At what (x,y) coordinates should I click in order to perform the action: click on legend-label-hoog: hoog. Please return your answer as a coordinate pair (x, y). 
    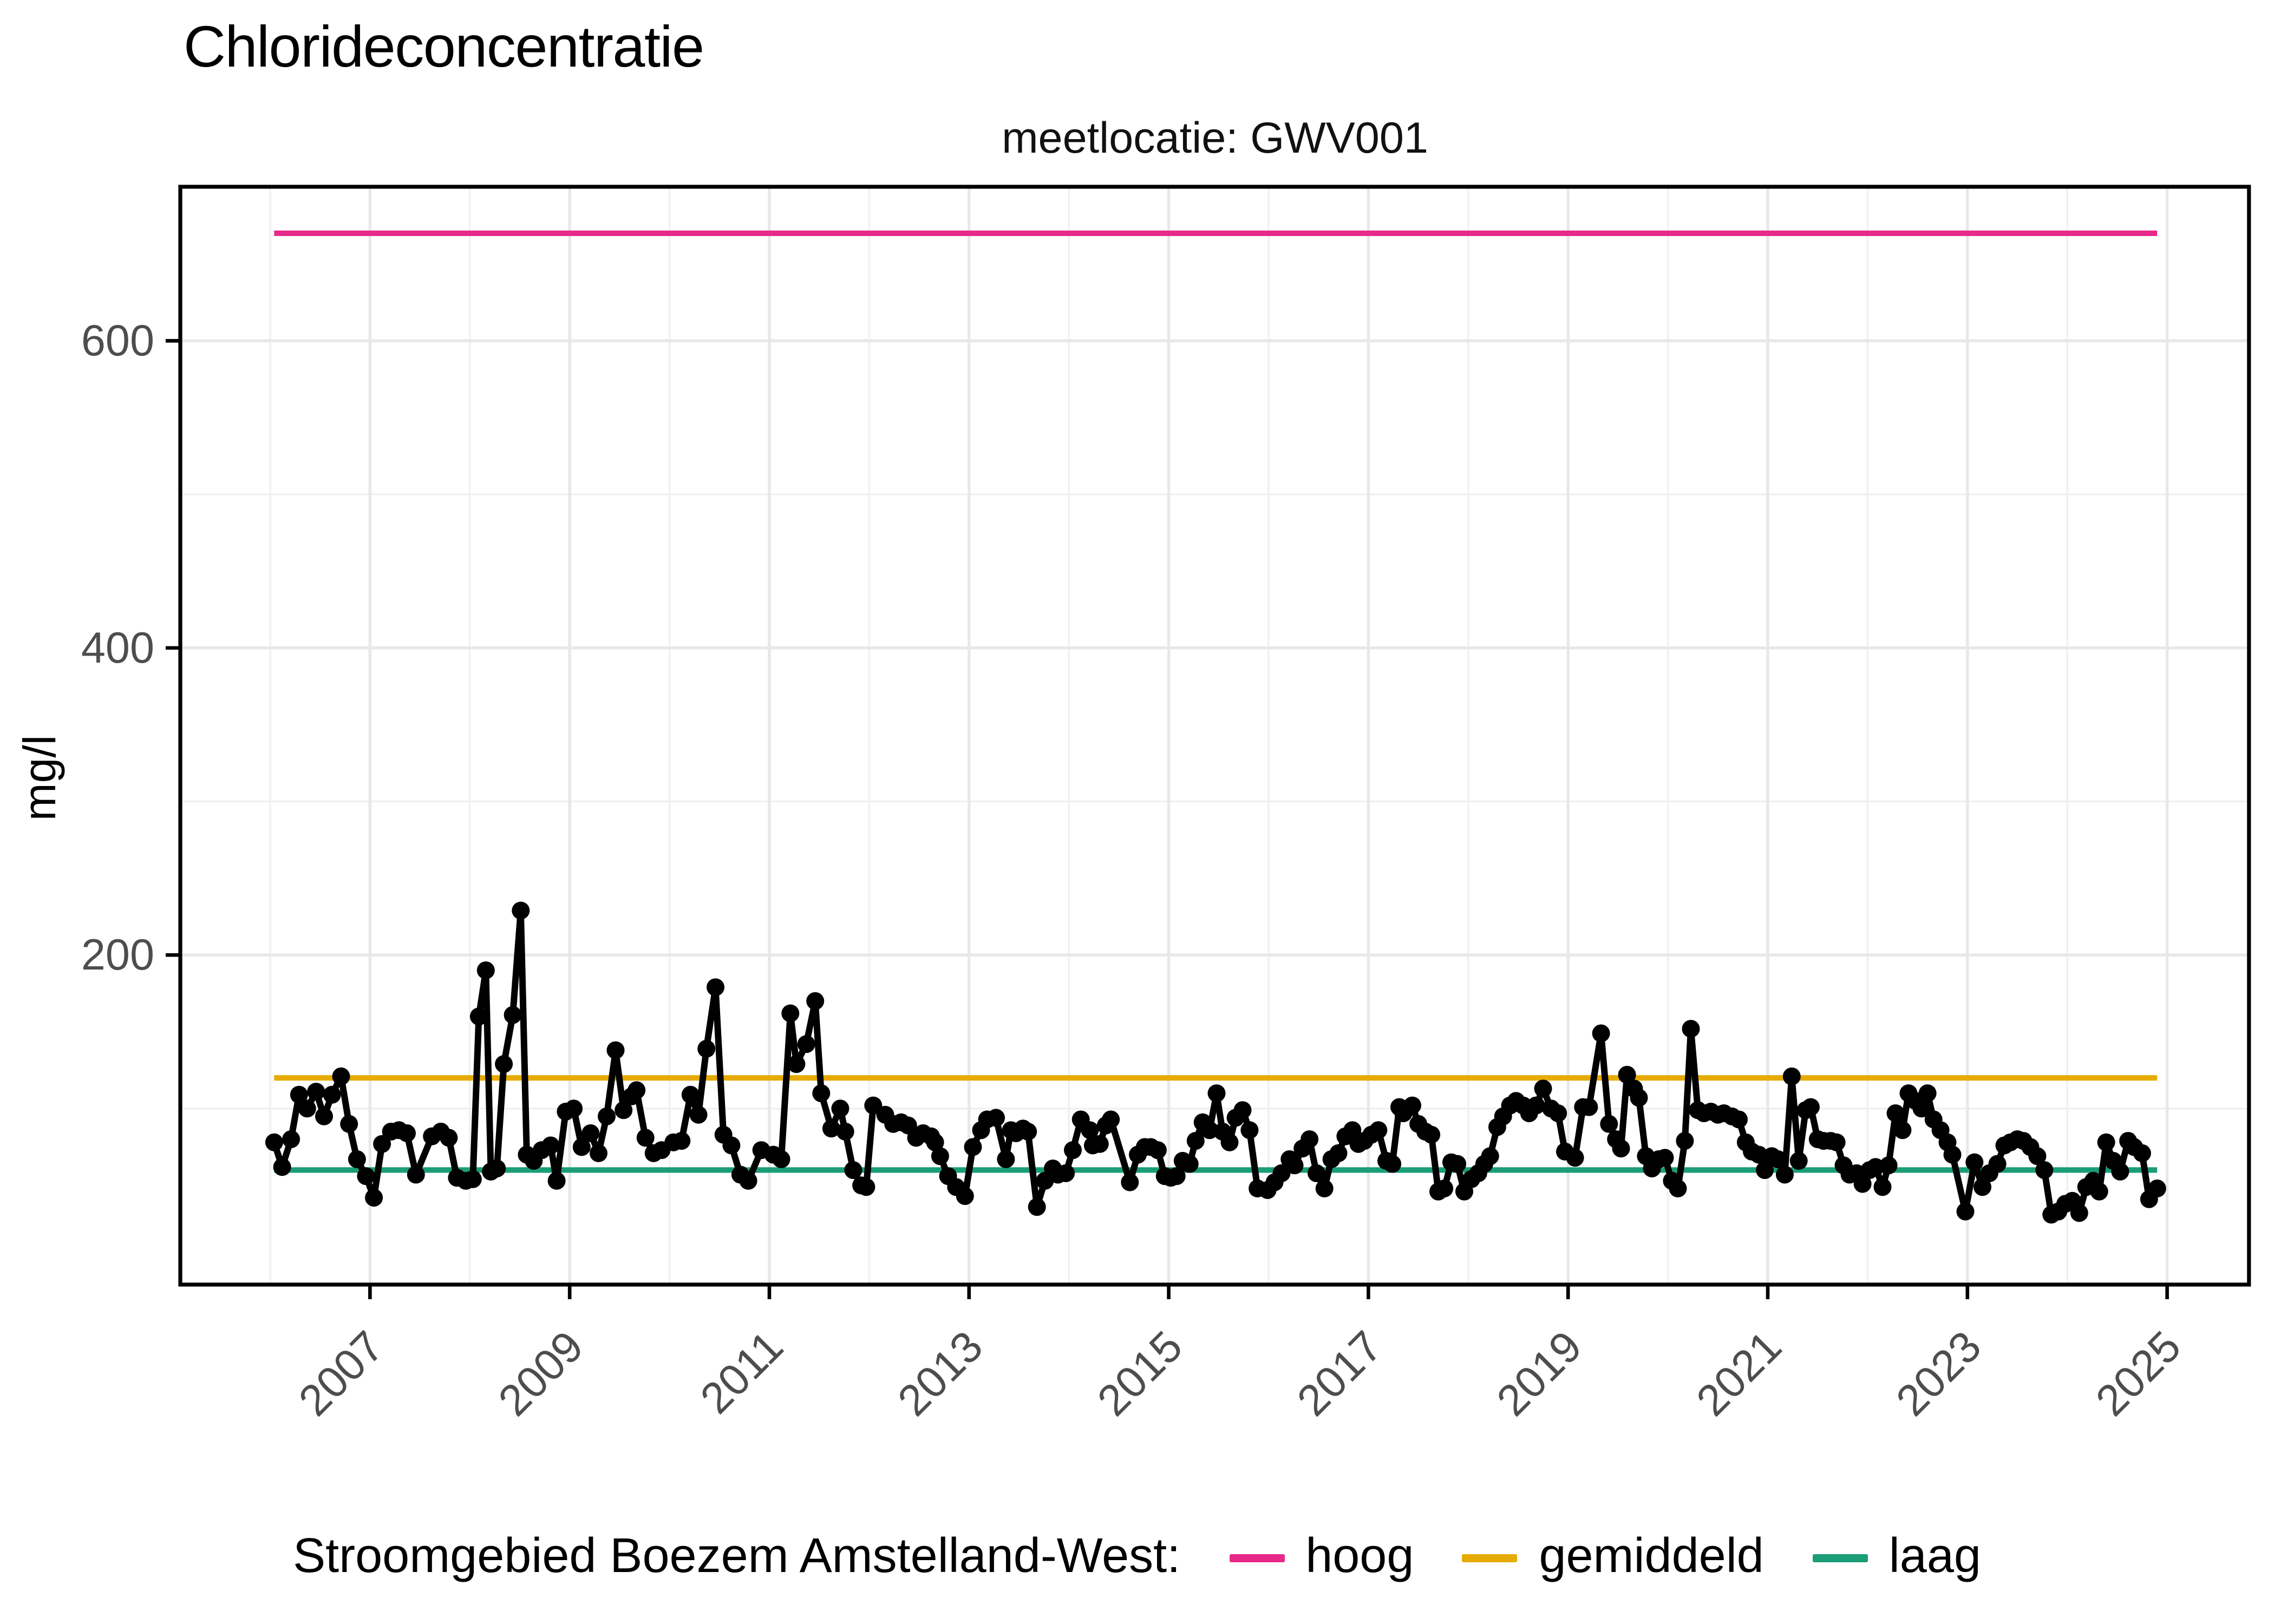
    Looking at the image, I should click on (1360, 1556).